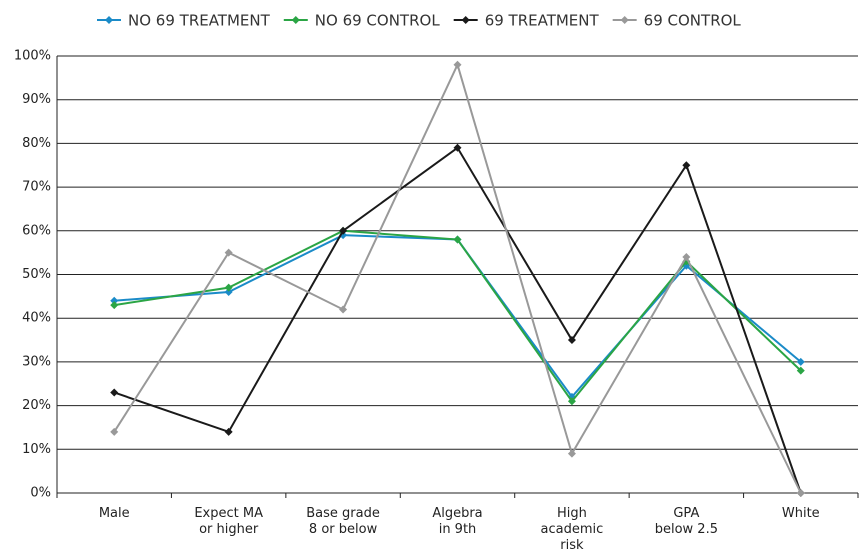 This screenshot has width=862, height=560. Describe the element at coordinates (572, 545) in the screenshot. I see `x-tick-line: risk` at that location.